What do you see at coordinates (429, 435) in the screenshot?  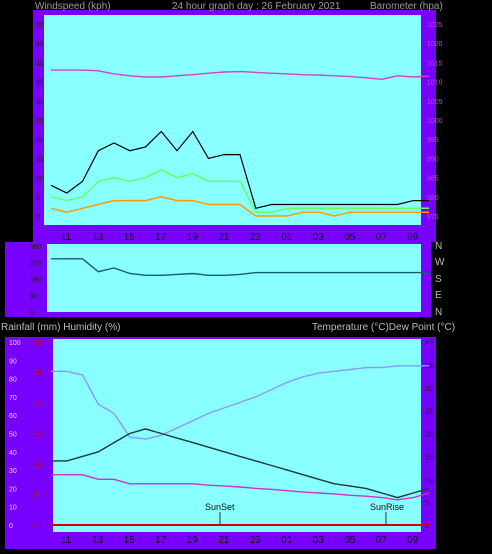 I see `temp-y-tick-20: 20` at bounding box center [429, 435].